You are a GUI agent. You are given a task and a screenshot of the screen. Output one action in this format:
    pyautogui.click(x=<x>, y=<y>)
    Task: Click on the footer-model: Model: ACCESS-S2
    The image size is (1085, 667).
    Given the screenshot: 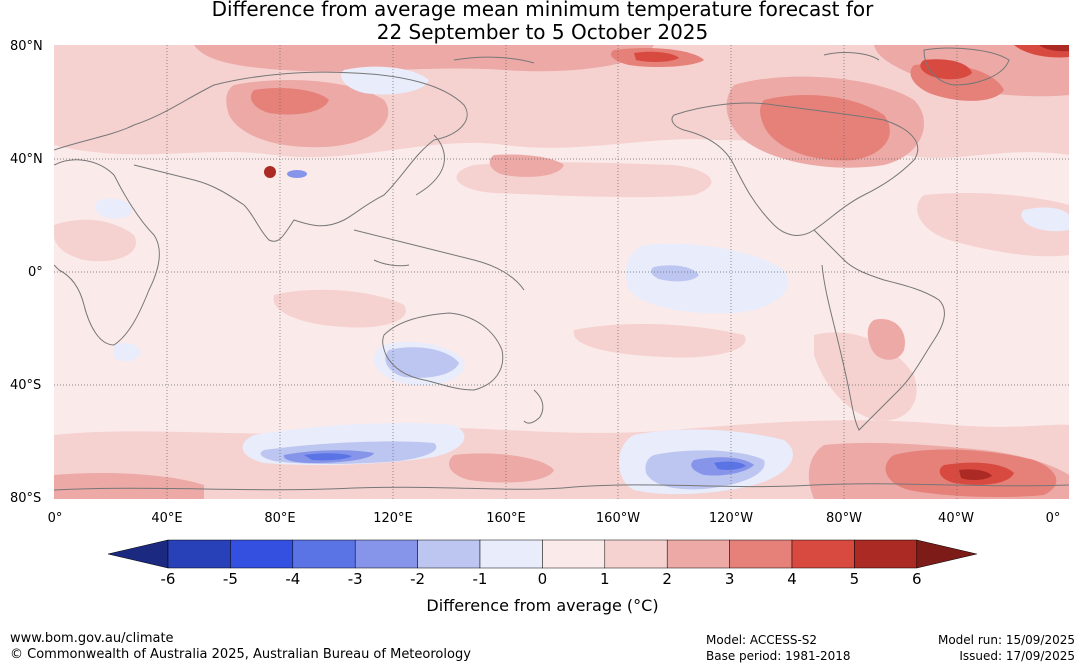 What is the action you would take?
    pyautogui.click(x=762, y=640)
    